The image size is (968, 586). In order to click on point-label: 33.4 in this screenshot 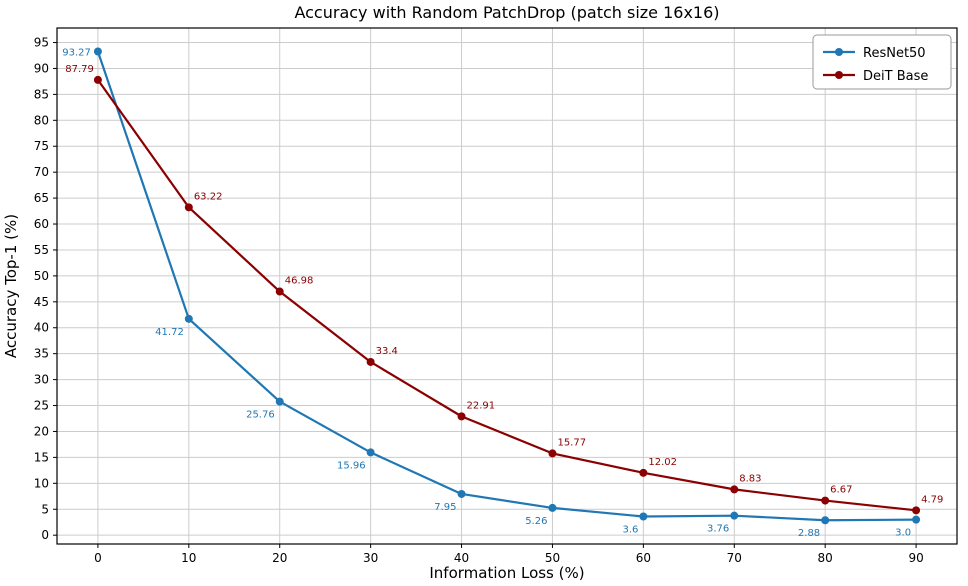, I will do `click(387, 351)`.